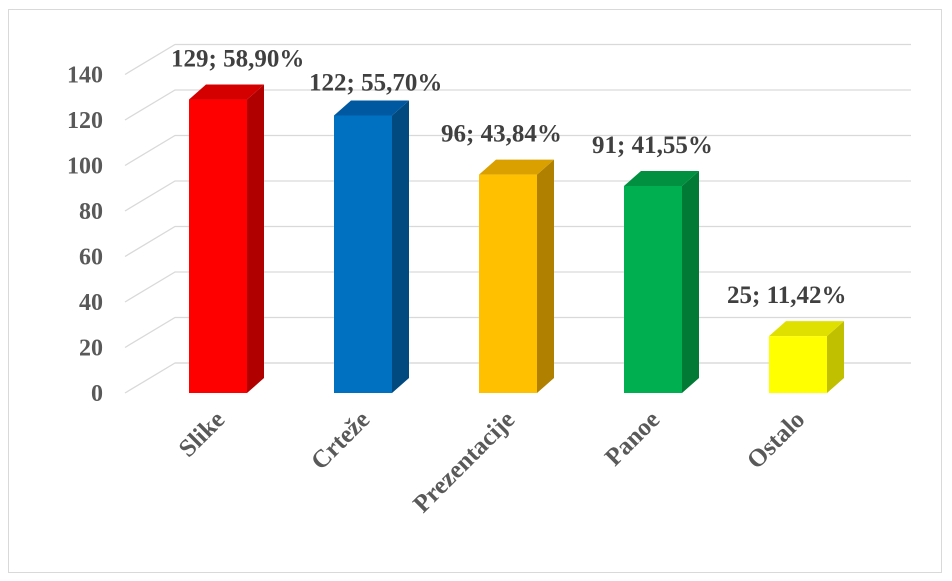 The image size is (952, 581). I want to click on y-tick-label: 60, so click(91, 258).